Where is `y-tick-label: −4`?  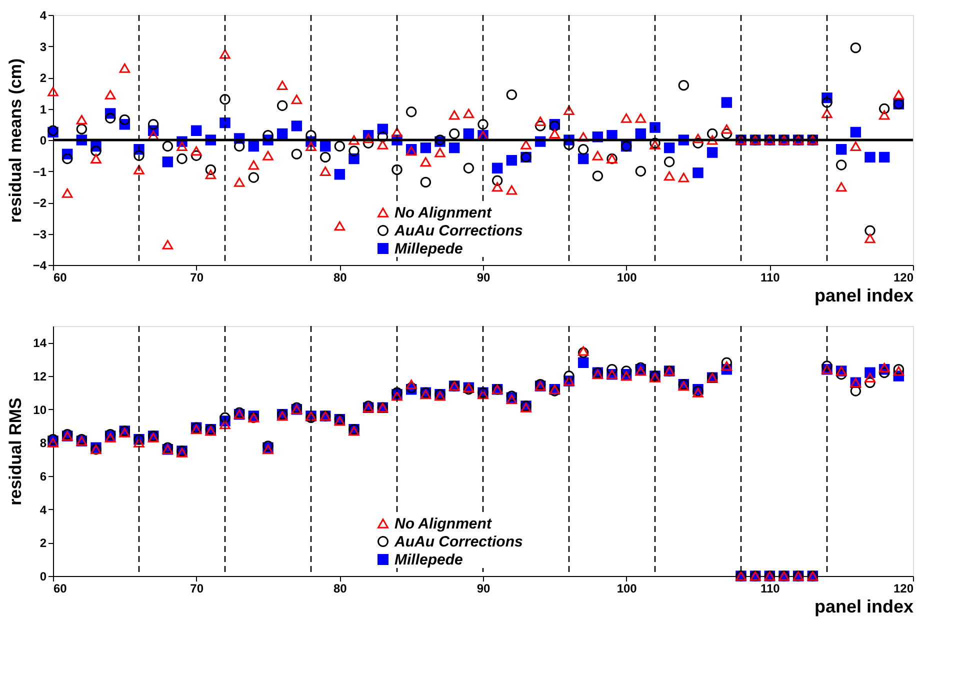 y-tick-label: −4 is located at coordinates (39, 265).